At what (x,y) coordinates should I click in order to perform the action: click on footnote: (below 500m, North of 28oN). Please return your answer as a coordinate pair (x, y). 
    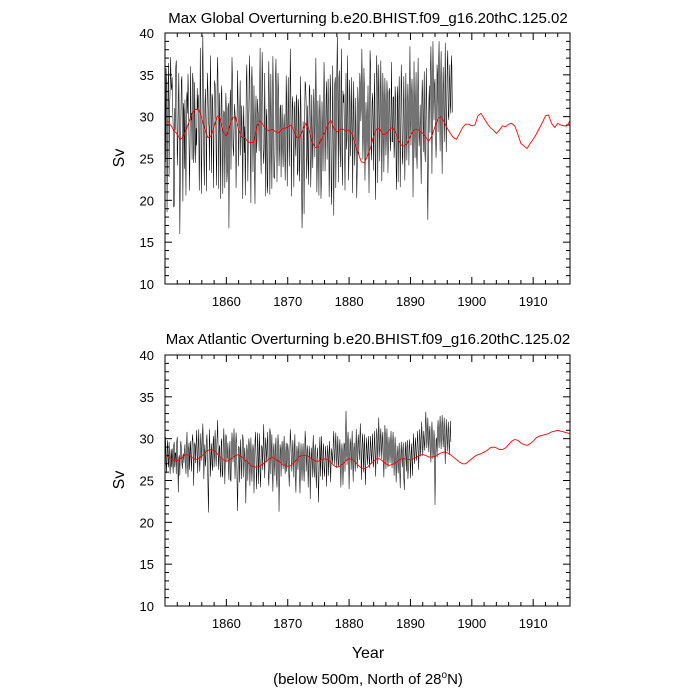
    Looking at the image, I should click on (368, 679).